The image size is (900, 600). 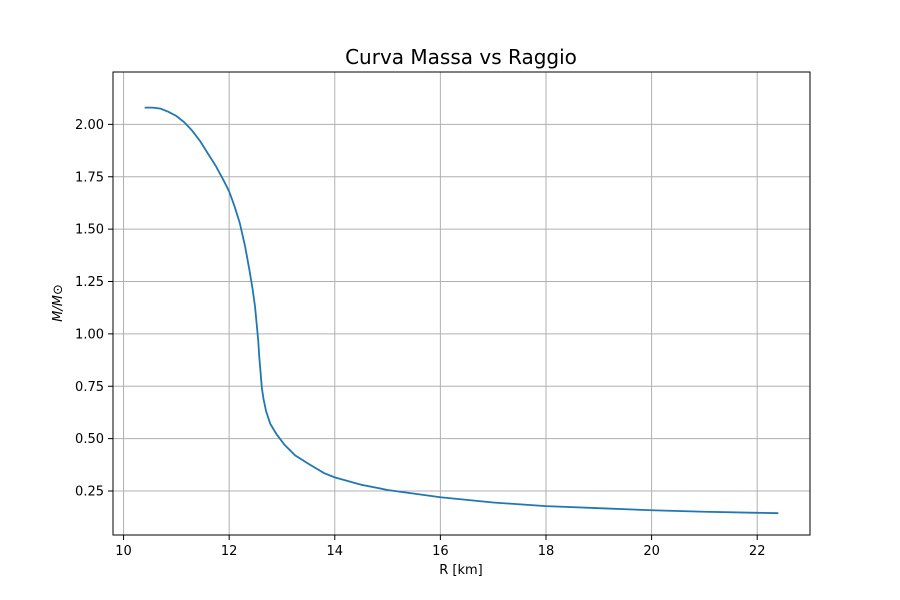 What do you see at coordinates (89, 492) in the screenshot?
I see `y-tick-label: 0.25` at bounding box center [89, 492].